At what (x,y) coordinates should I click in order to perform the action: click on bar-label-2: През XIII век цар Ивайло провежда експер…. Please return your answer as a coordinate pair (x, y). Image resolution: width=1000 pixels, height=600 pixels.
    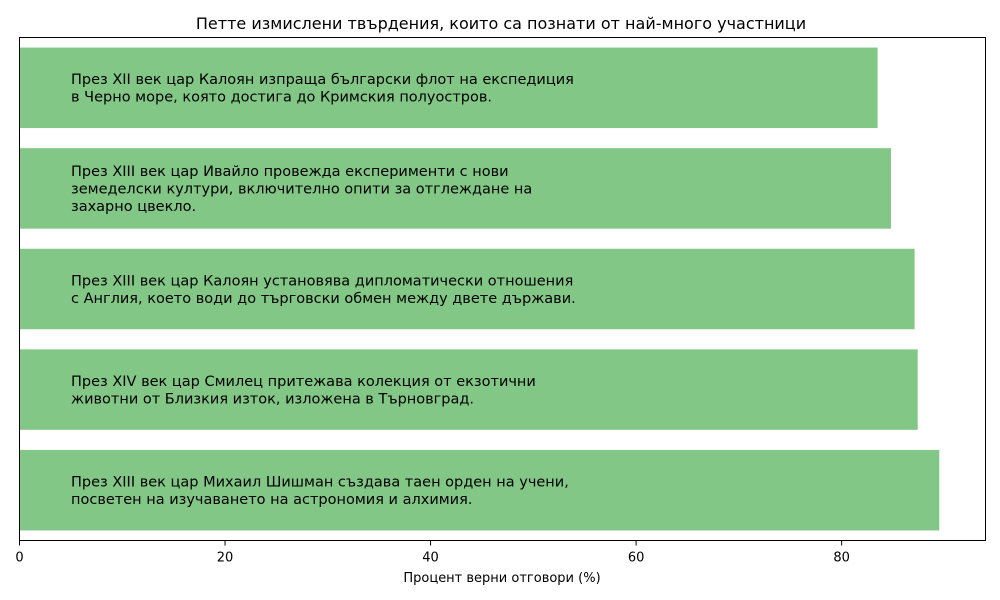
    Looking at the image, I should click on (301, 189).